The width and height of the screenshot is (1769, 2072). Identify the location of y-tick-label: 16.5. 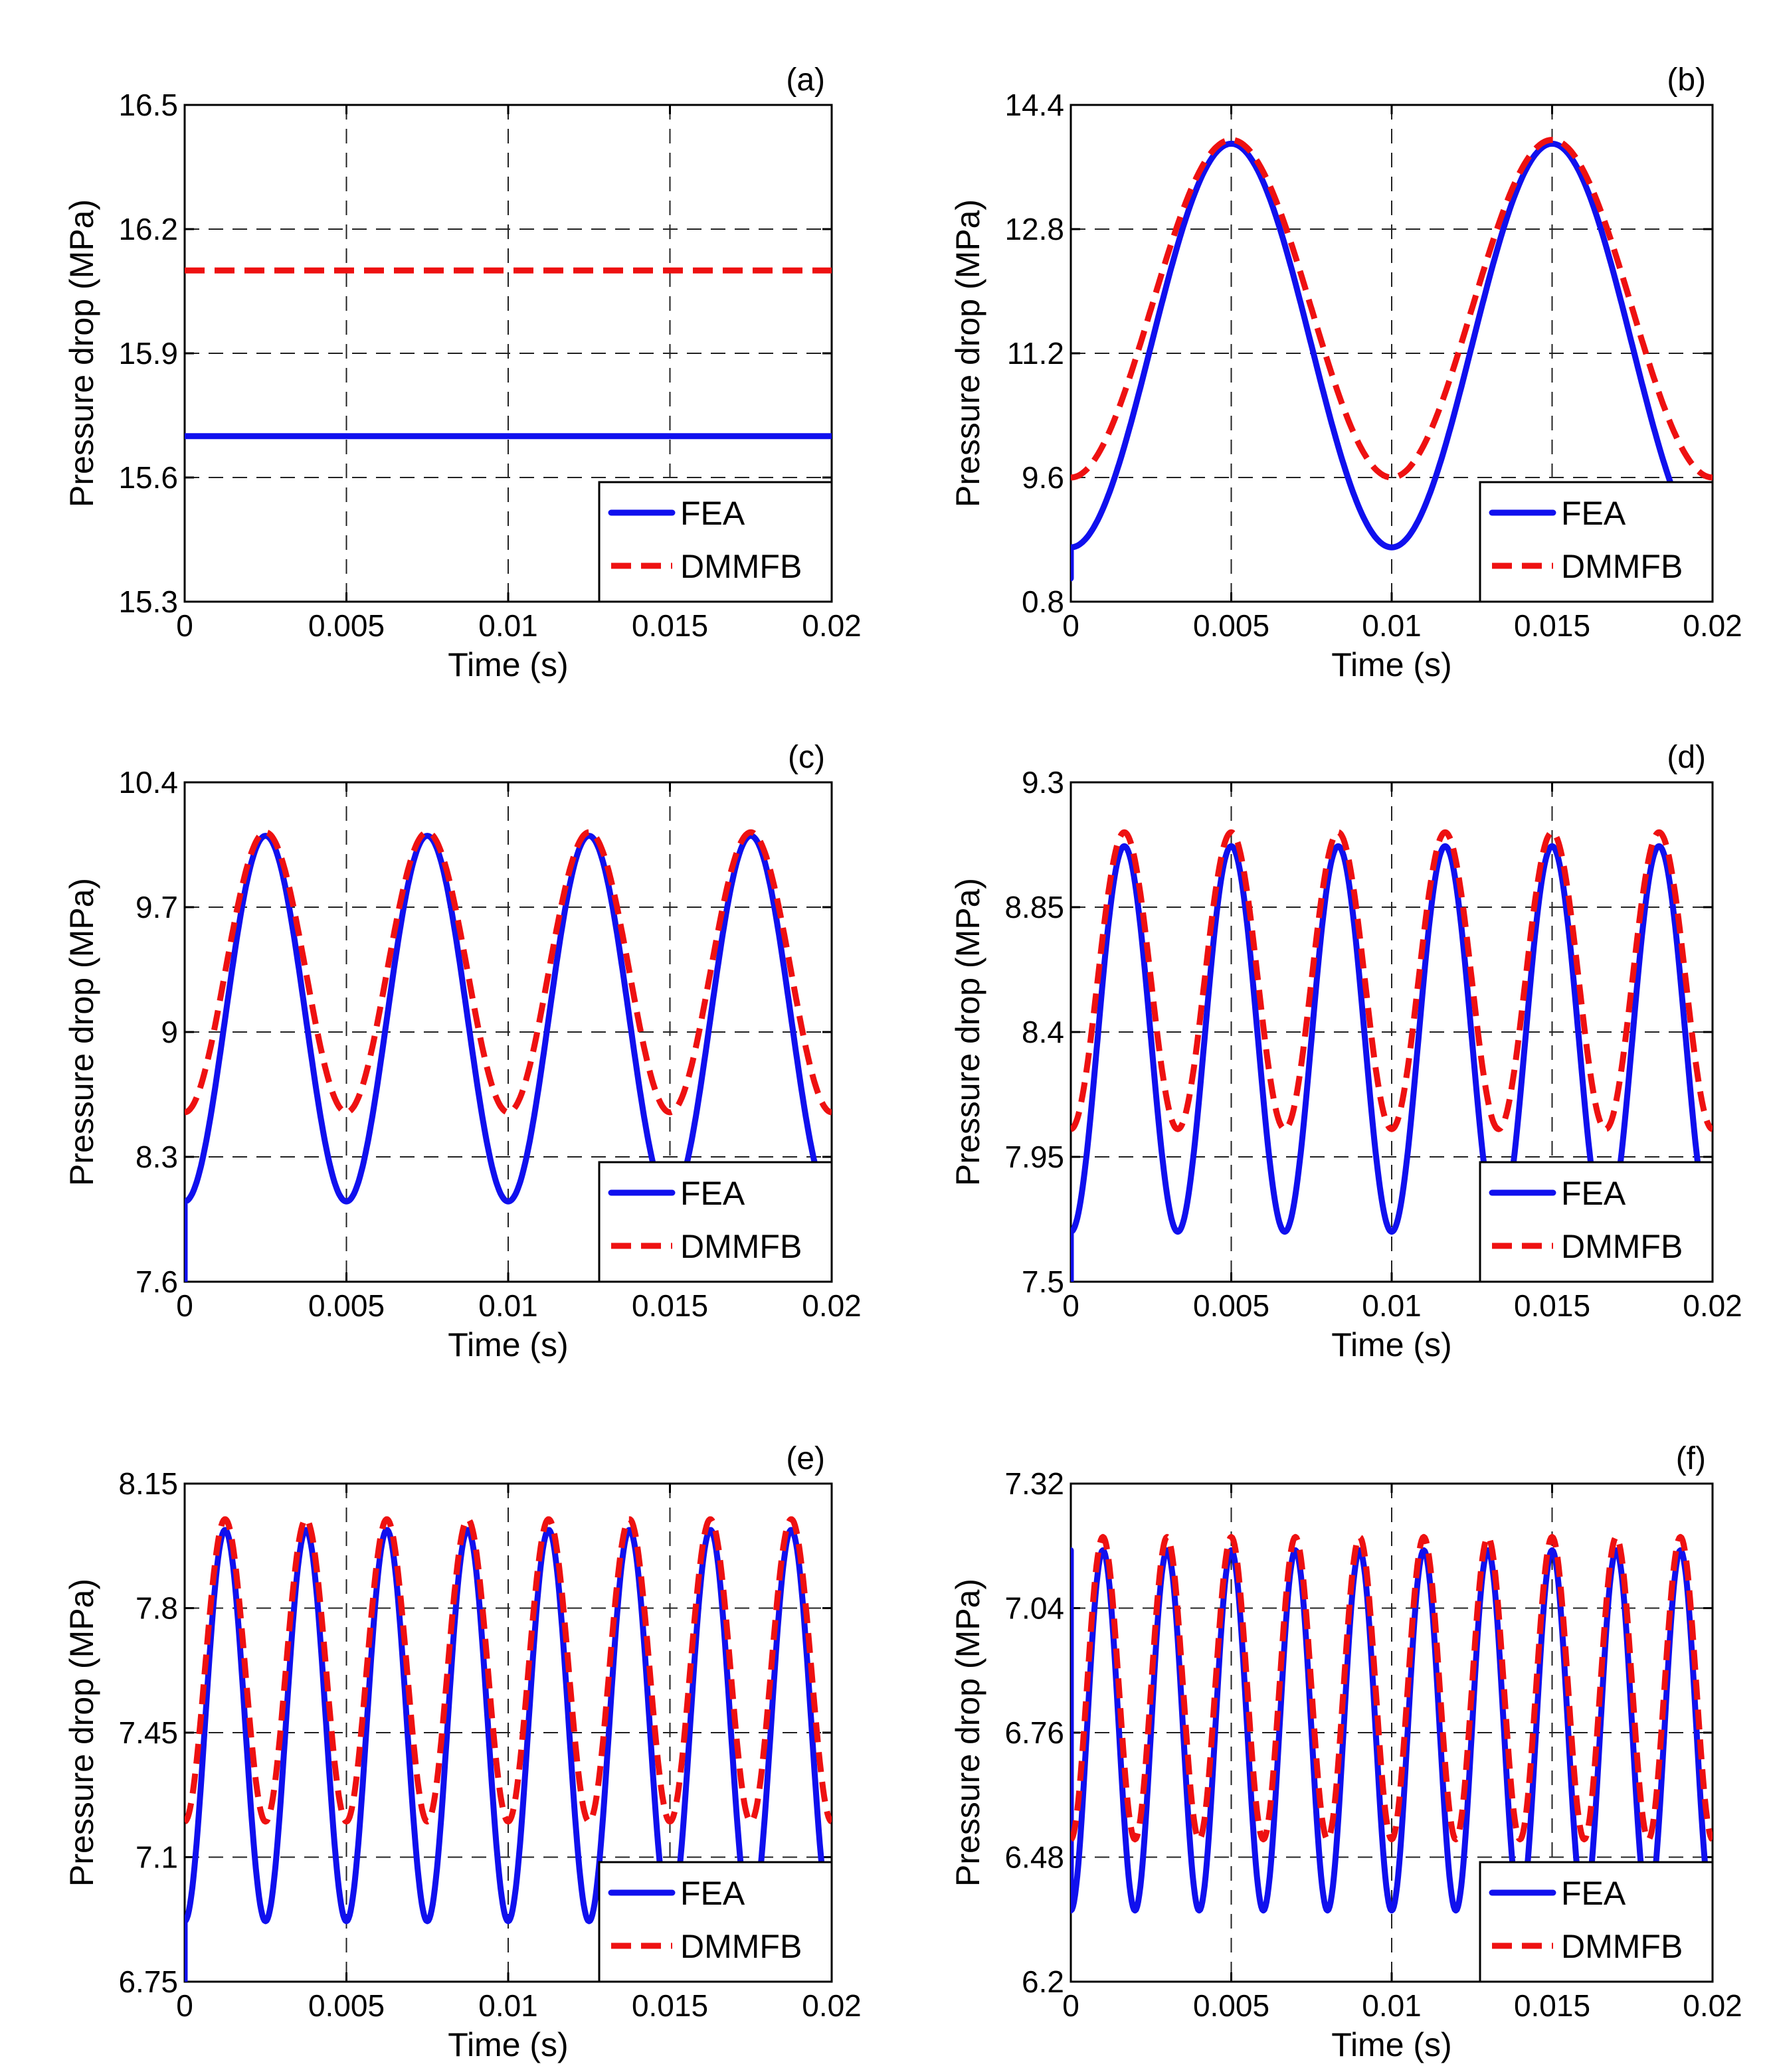
(148, 105).